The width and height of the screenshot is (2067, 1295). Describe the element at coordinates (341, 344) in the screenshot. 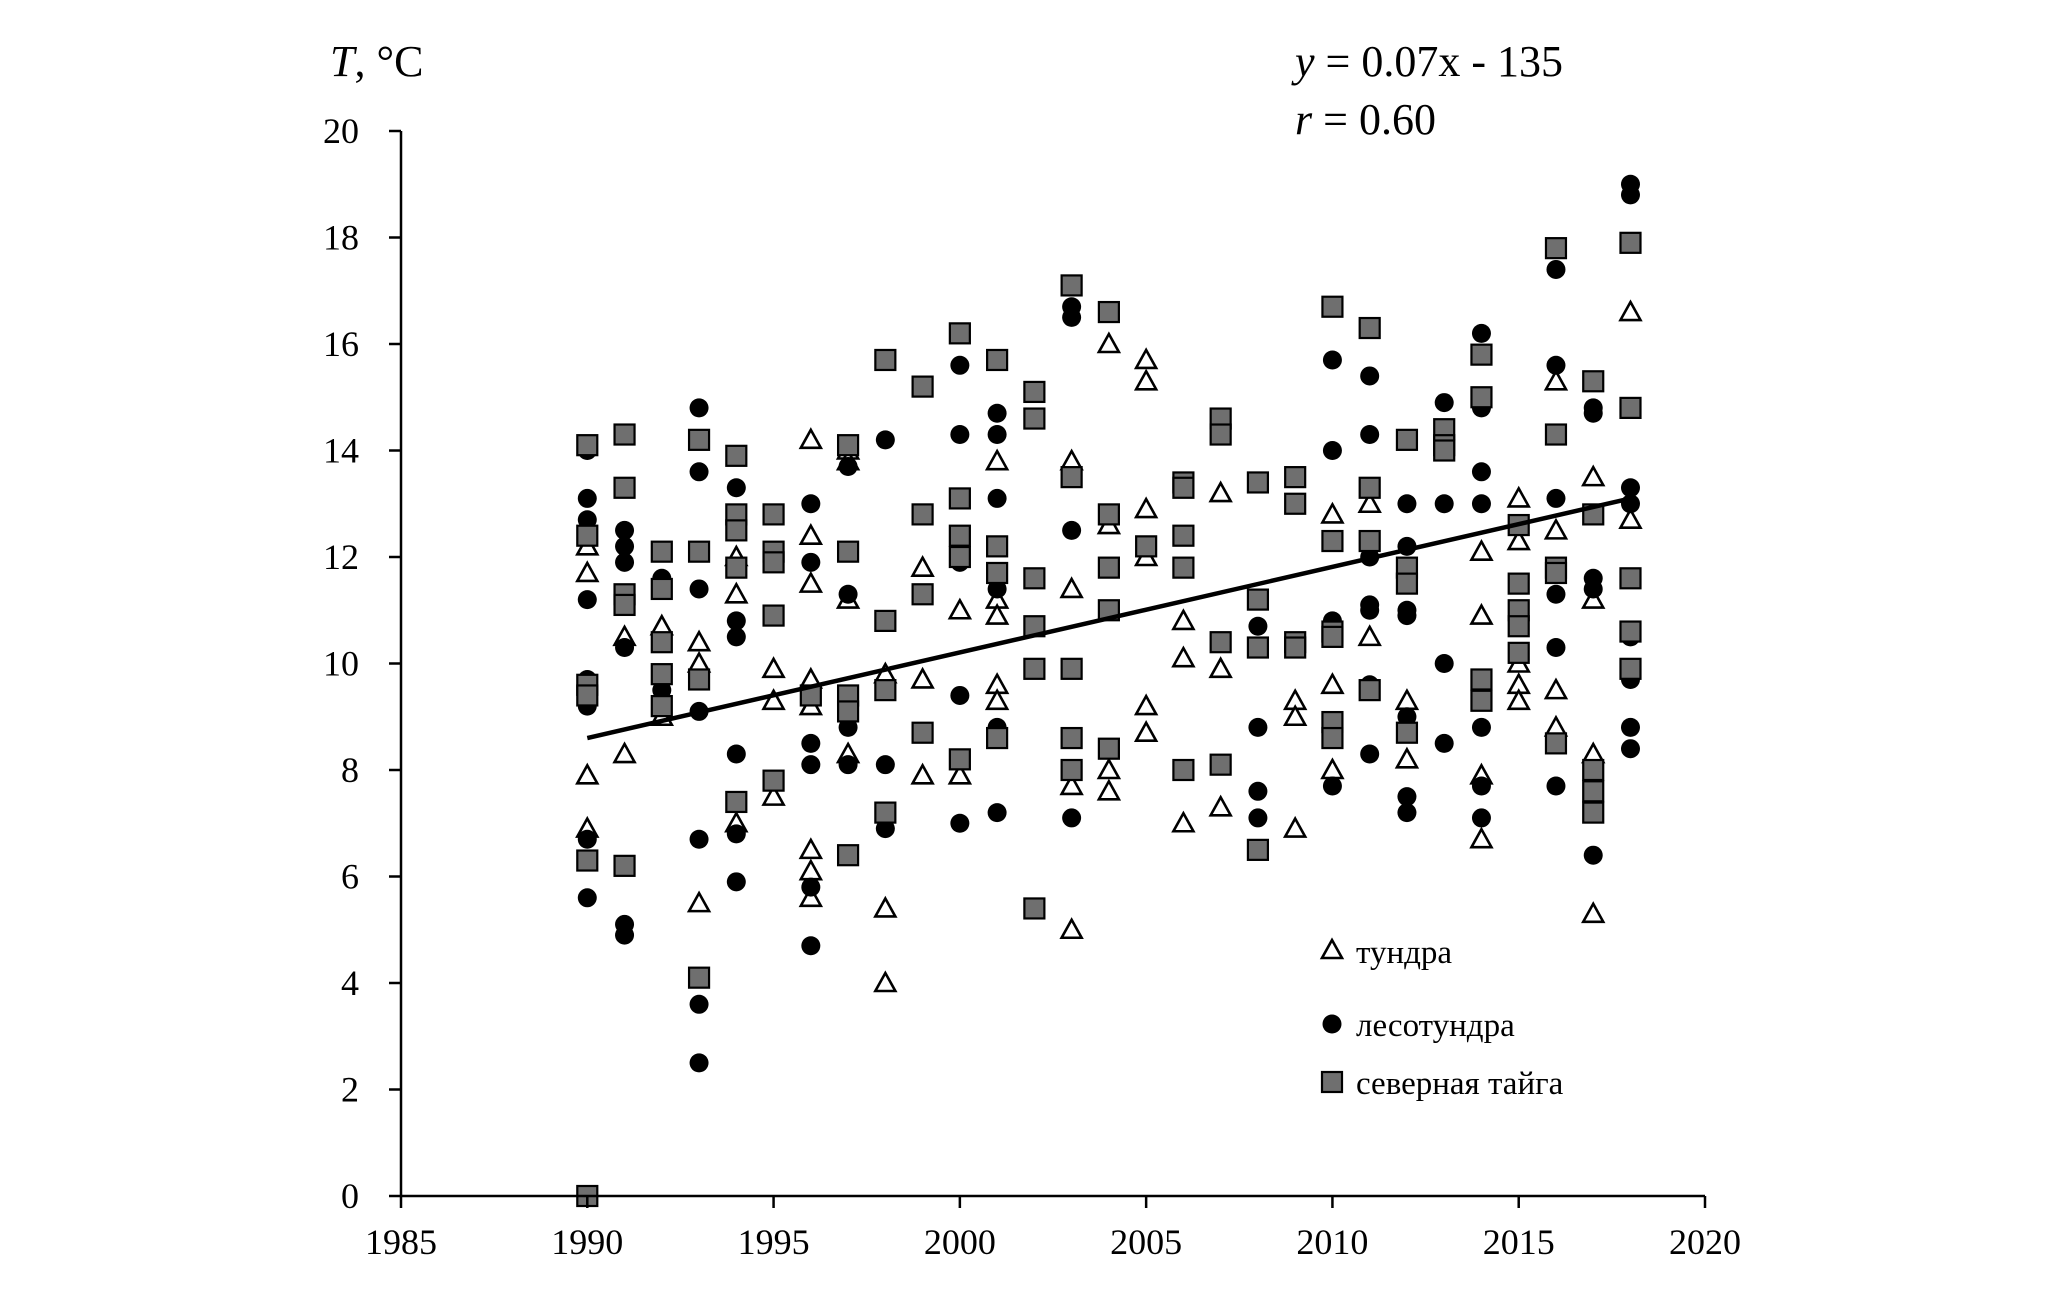

I see `y-tick-label: 16` at that location.